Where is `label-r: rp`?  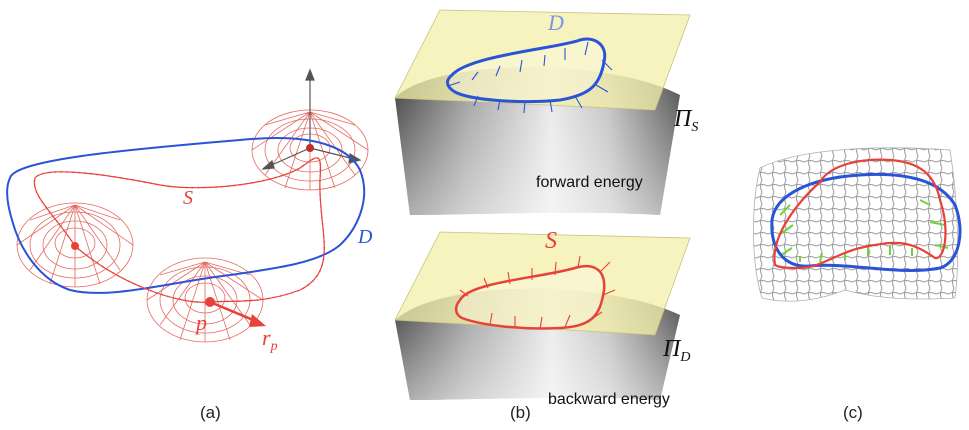 label-r: rp is located at coordinates (270, 339).